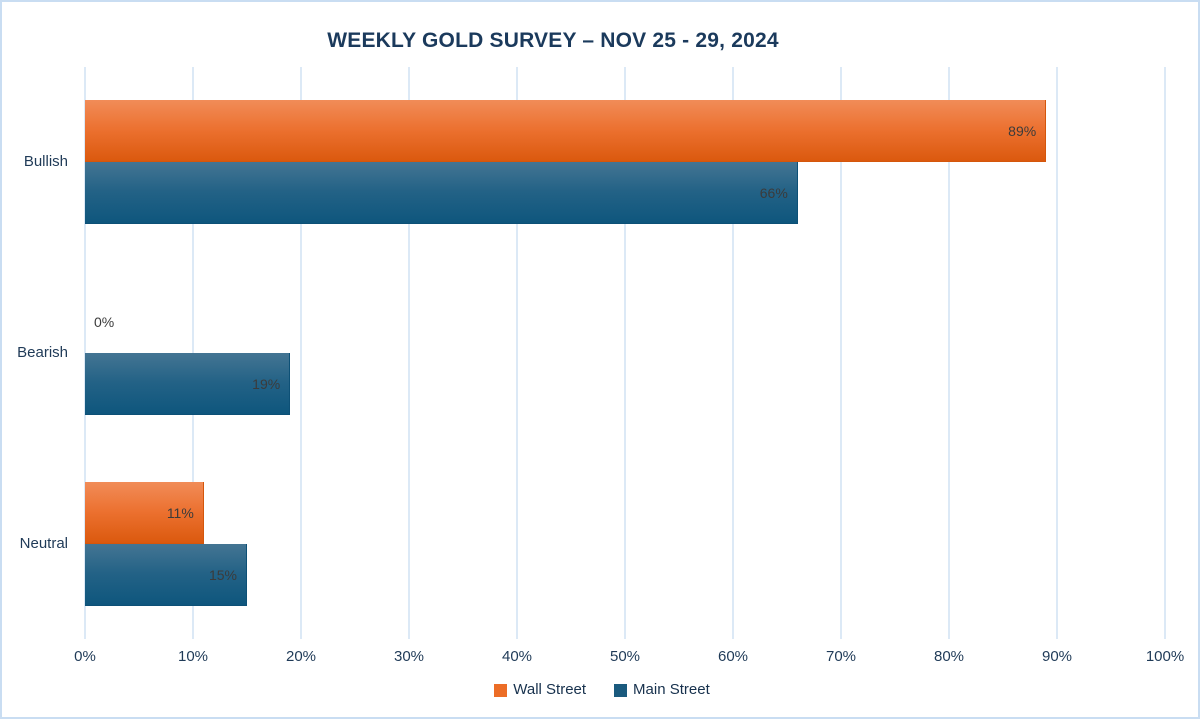  Describe the element at coordinates (180, 512) in the screenshot. I see `bar-label-wall-street-neutral: 11%` at that location.